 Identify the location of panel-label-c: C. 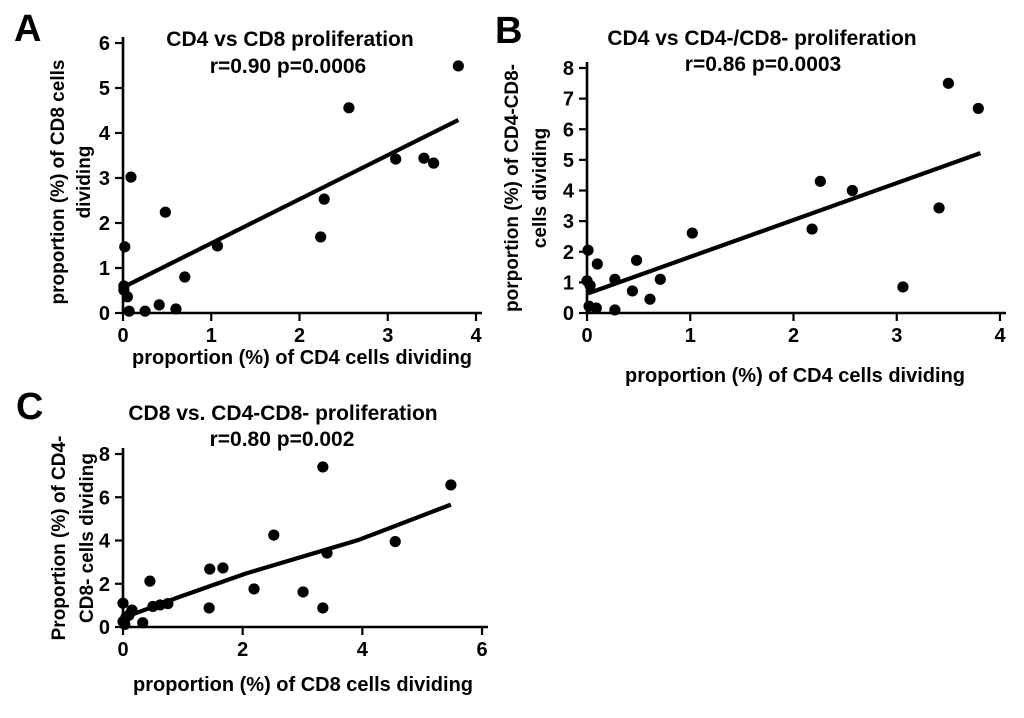
(30, 407).